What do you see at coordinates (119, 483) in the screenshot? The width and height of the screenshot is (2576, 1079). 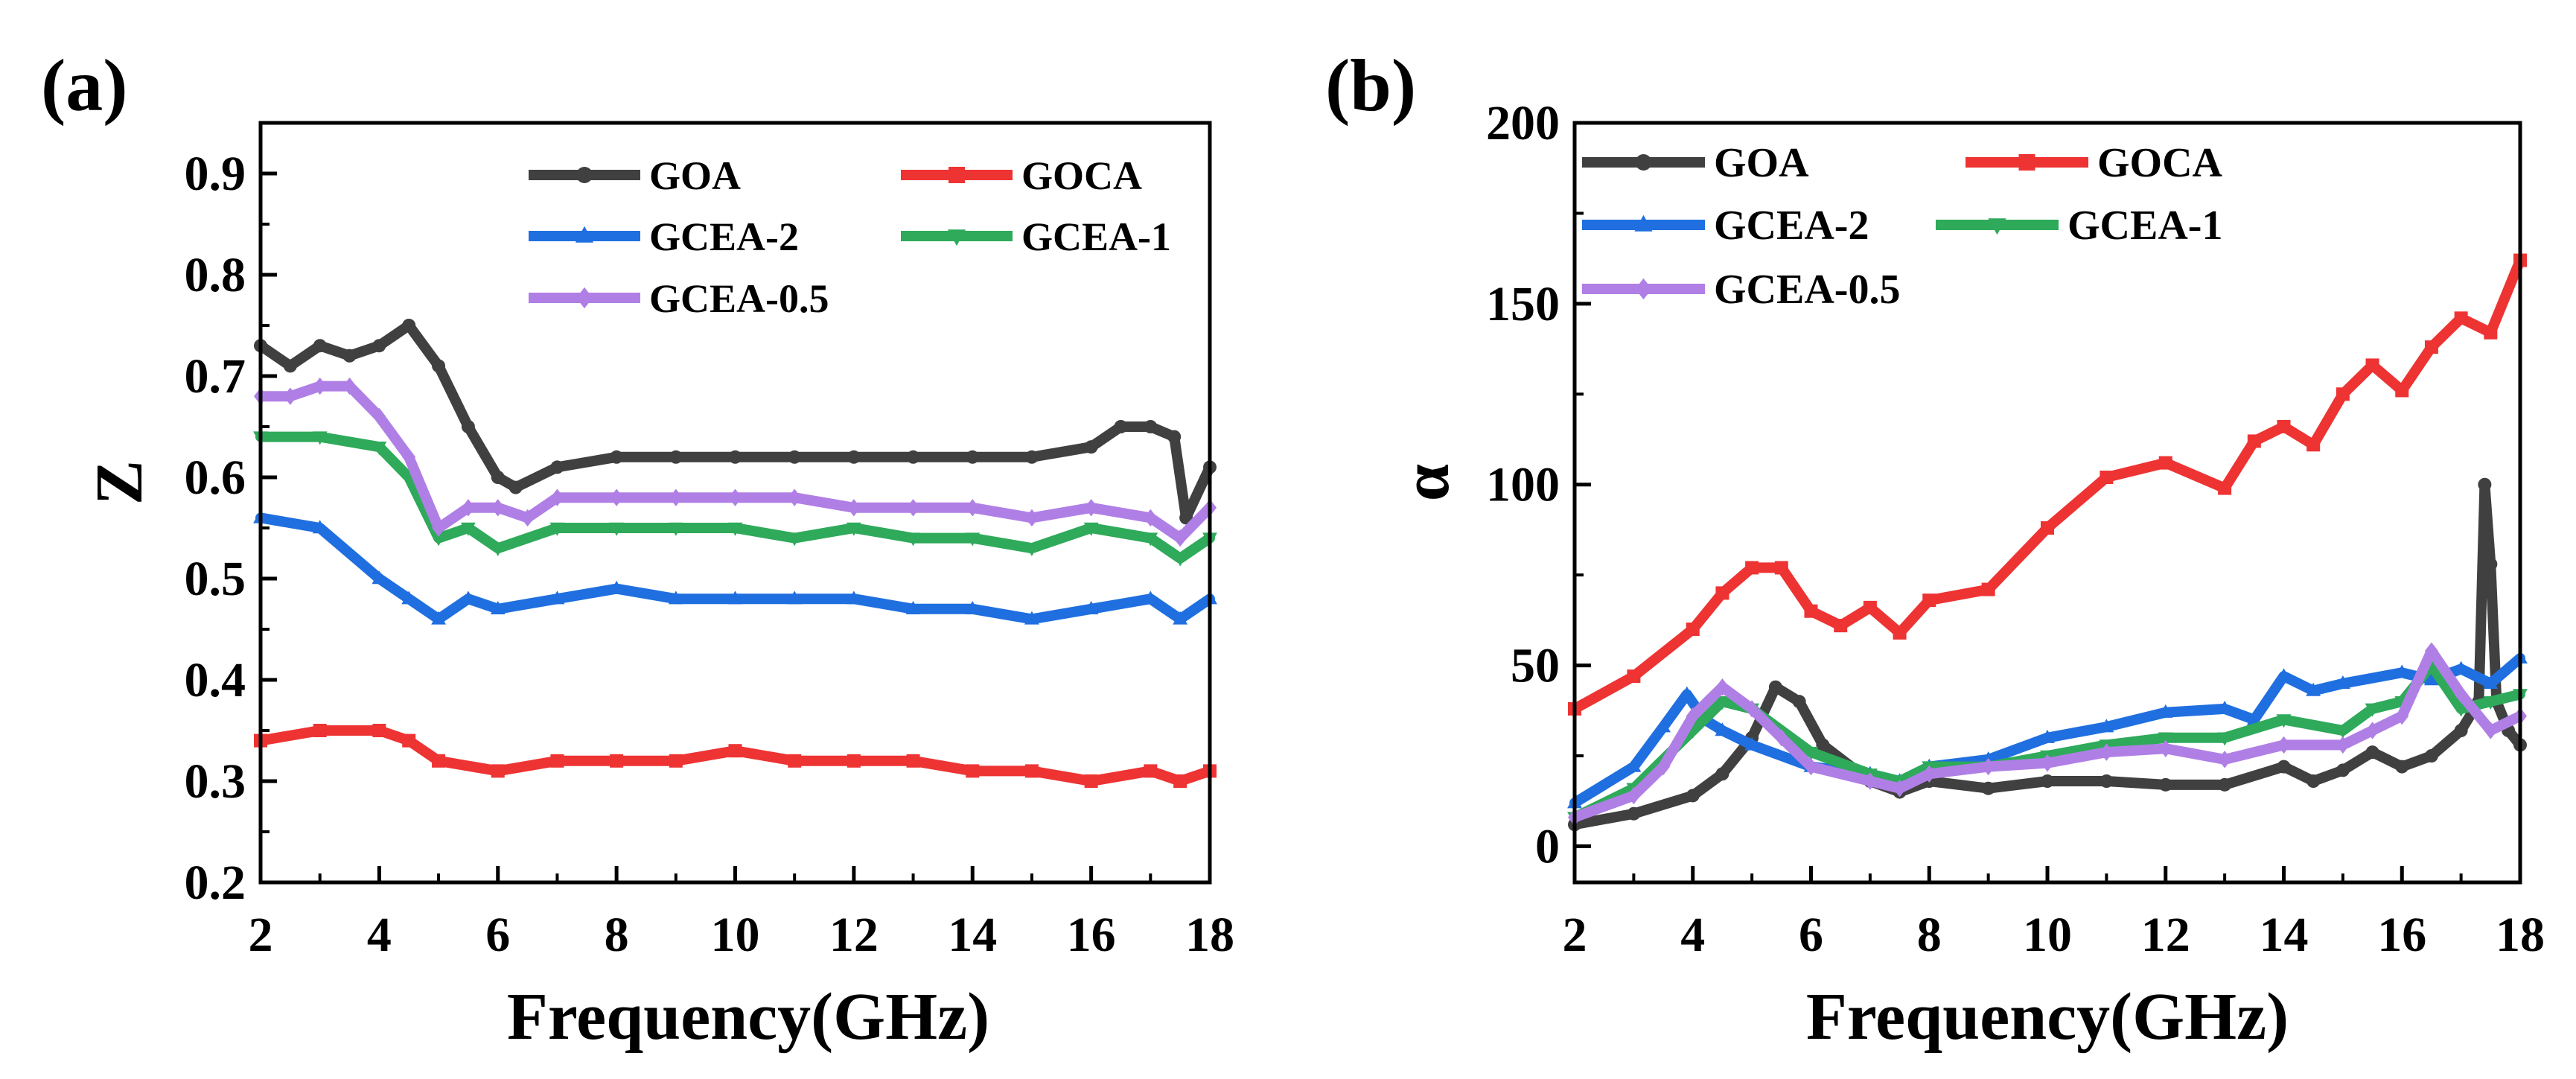 I see `y-axis-label: Z` at bounding box center [119, 483].